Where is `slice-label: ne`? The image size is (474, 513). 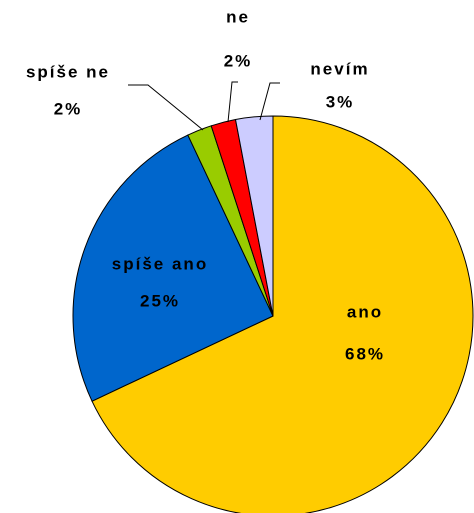
slice-label: ne is located at coordinates (238, 16).